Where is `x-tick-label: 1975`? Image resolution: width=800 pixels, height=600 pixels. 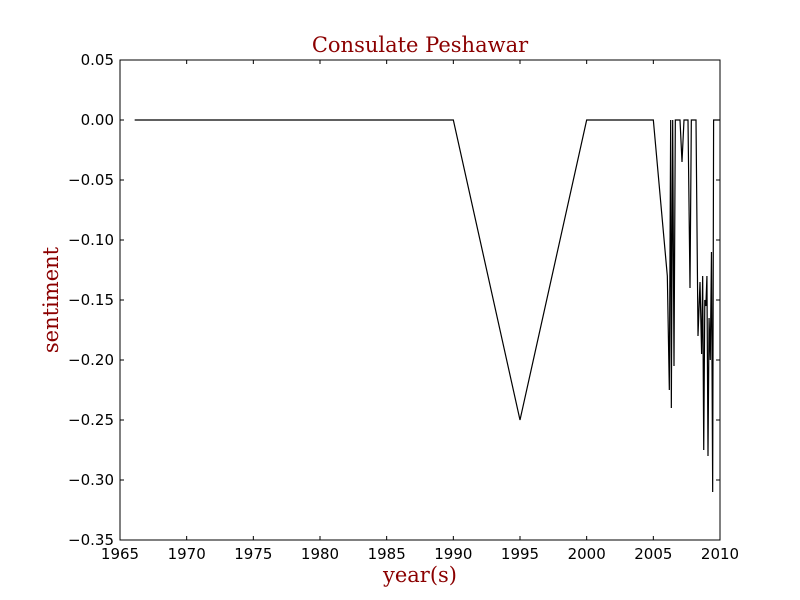
x-tick-label: 1975 is located at coordinates (253, 554).